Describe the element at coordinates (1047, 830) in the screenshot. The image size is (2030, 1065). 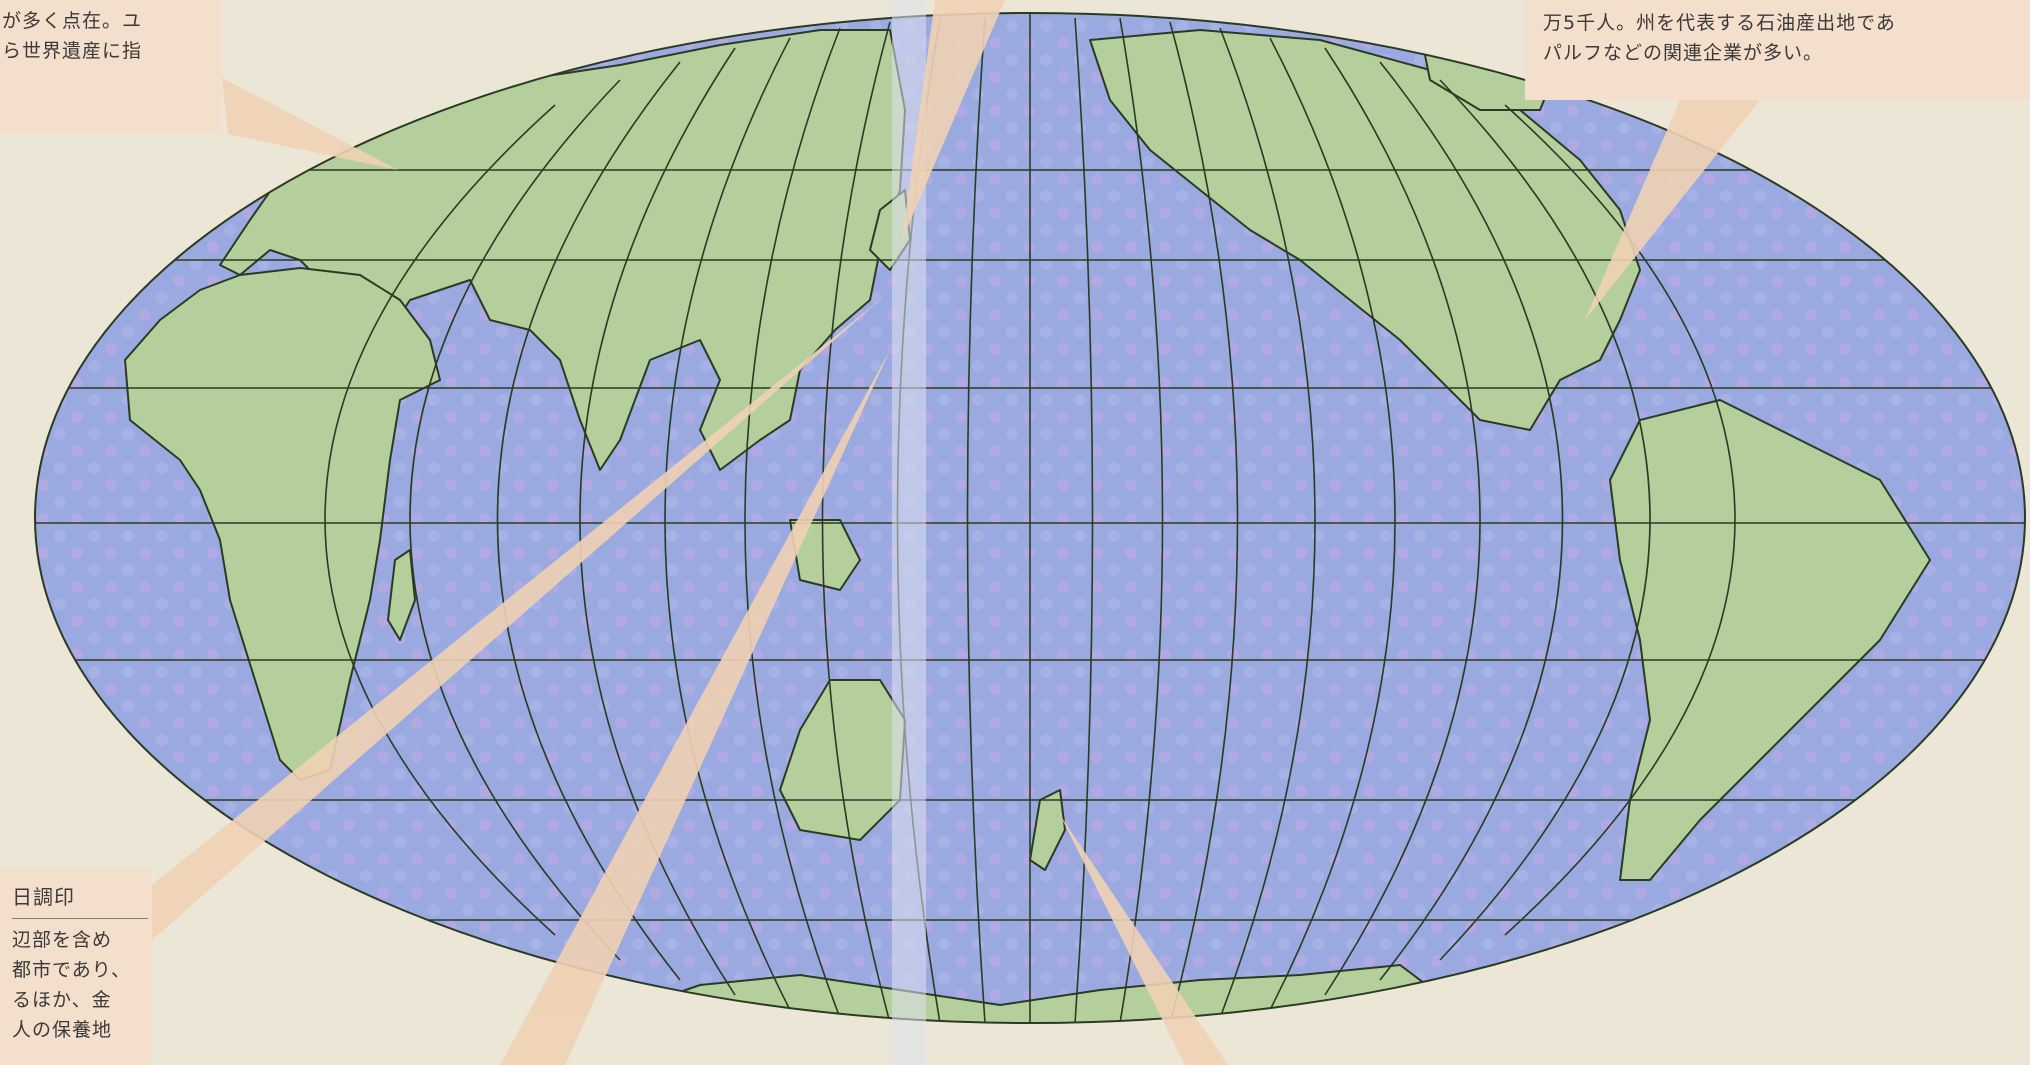
I see `land-new-zealand` at that location.